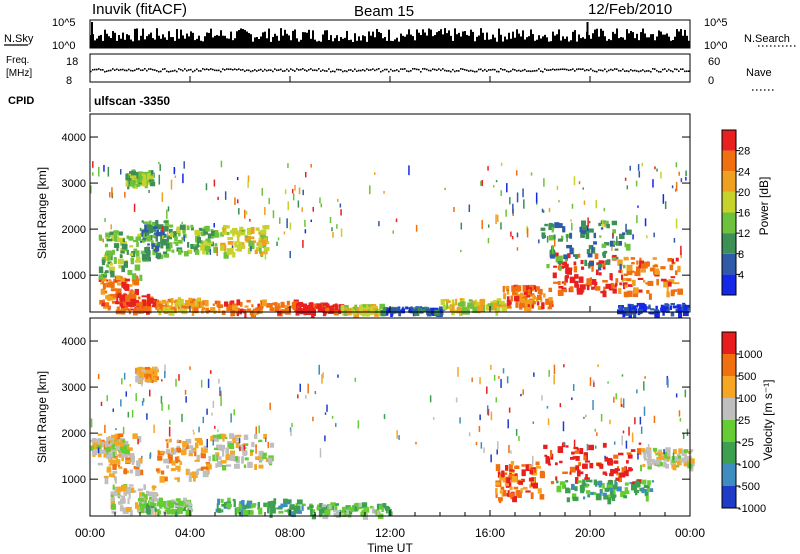 The width and height of the screenshot is (800, 554). What do you see at coordinates (744, 172) in the screenshot?
I see `colorbar-tick-label: 24` at bounding box center [744, 172].